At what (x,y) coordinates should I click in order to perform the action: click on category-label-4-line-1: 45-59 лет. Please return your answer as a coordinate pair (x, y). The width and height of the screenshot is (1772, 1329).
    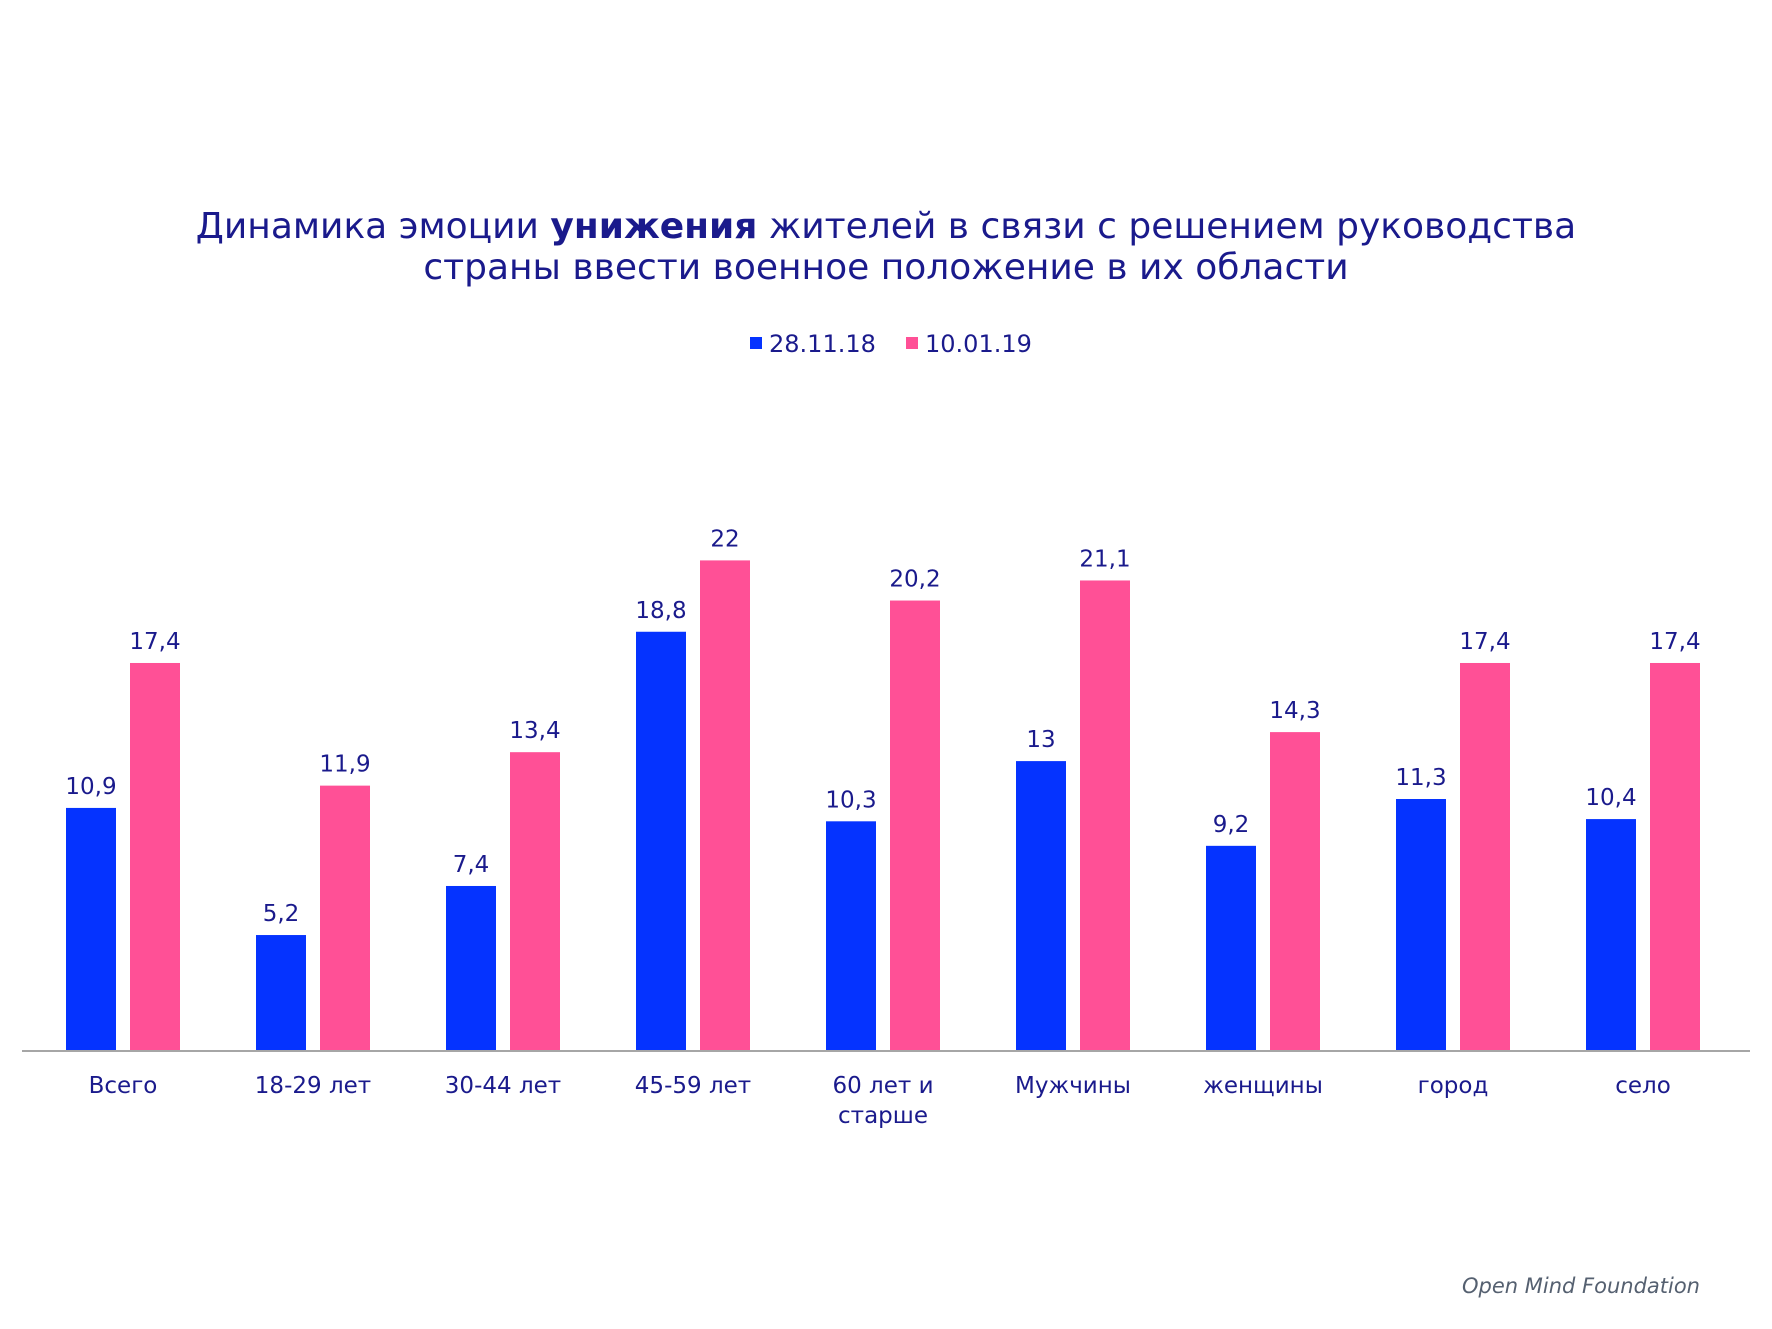
    Looking at the image, I should click on (693, 1086).